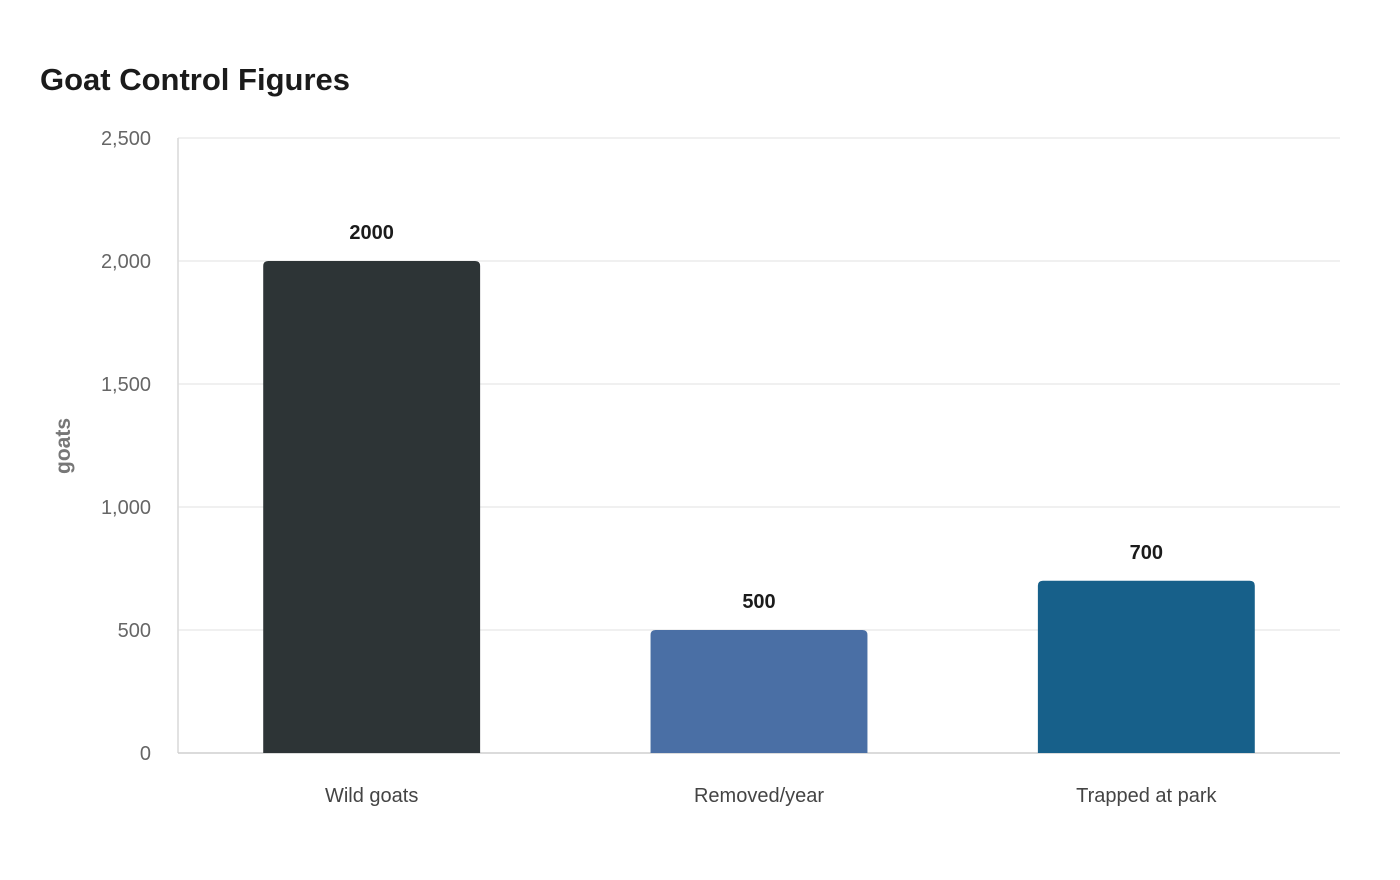  What do you see at coordinates (759, 691) in the screenshot?
I see `bar-removed-year` at bounding box center [759, 691].